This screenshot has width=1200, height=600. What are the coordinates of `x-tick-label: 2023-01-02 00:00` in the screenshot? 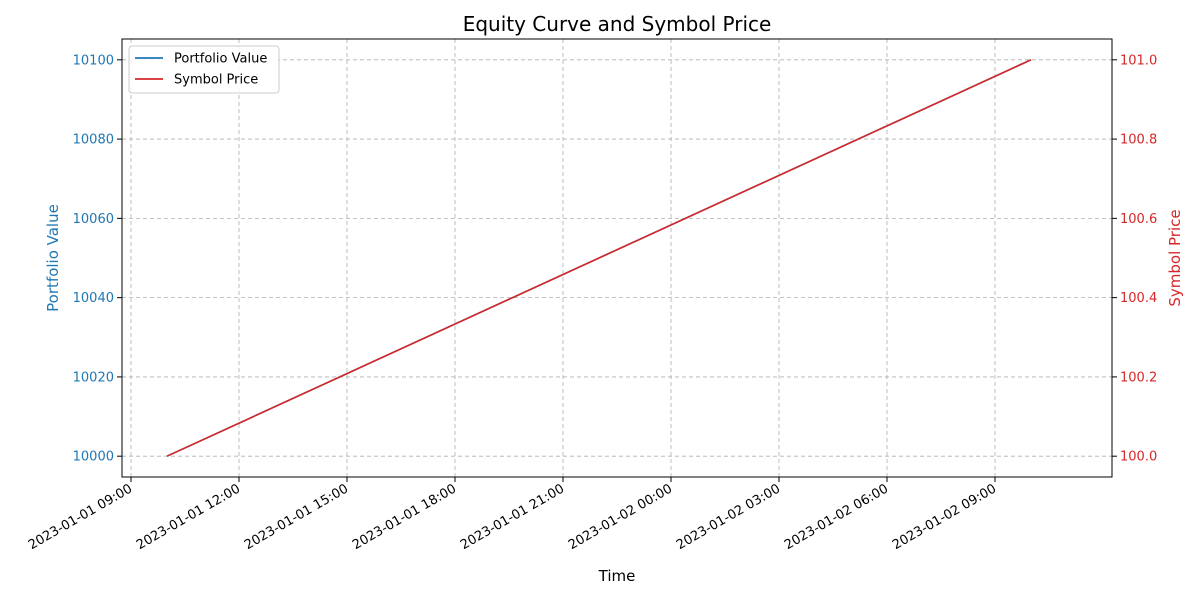 It's located at (620, 517).